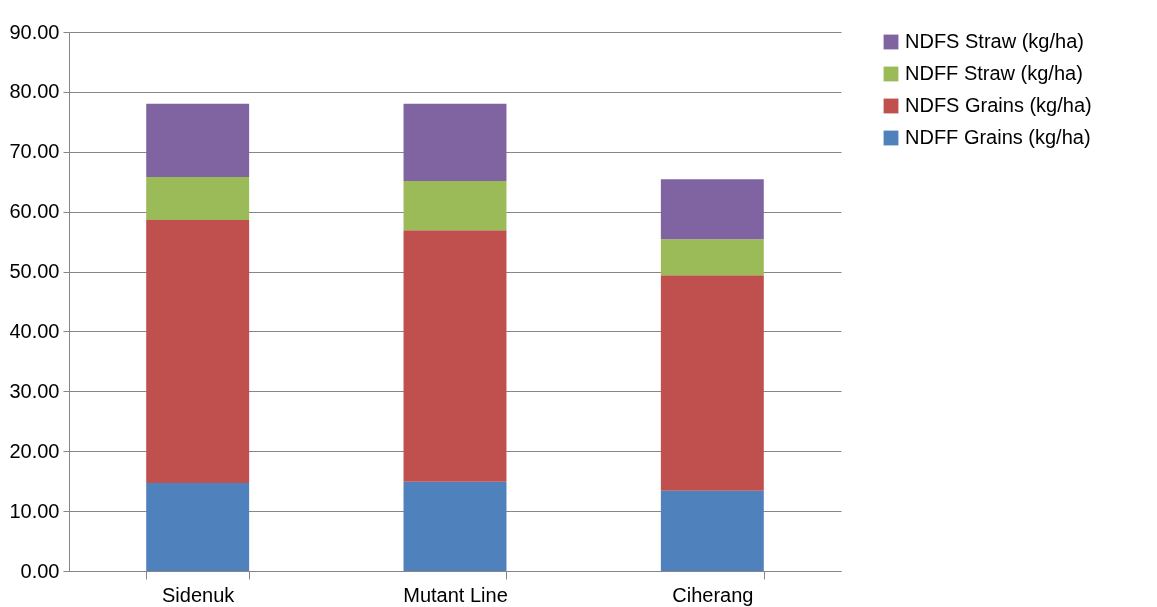  Describe the element at coordinates (34, 91) in the screenshot. I see `y-tick-label: 80.00` at that location.